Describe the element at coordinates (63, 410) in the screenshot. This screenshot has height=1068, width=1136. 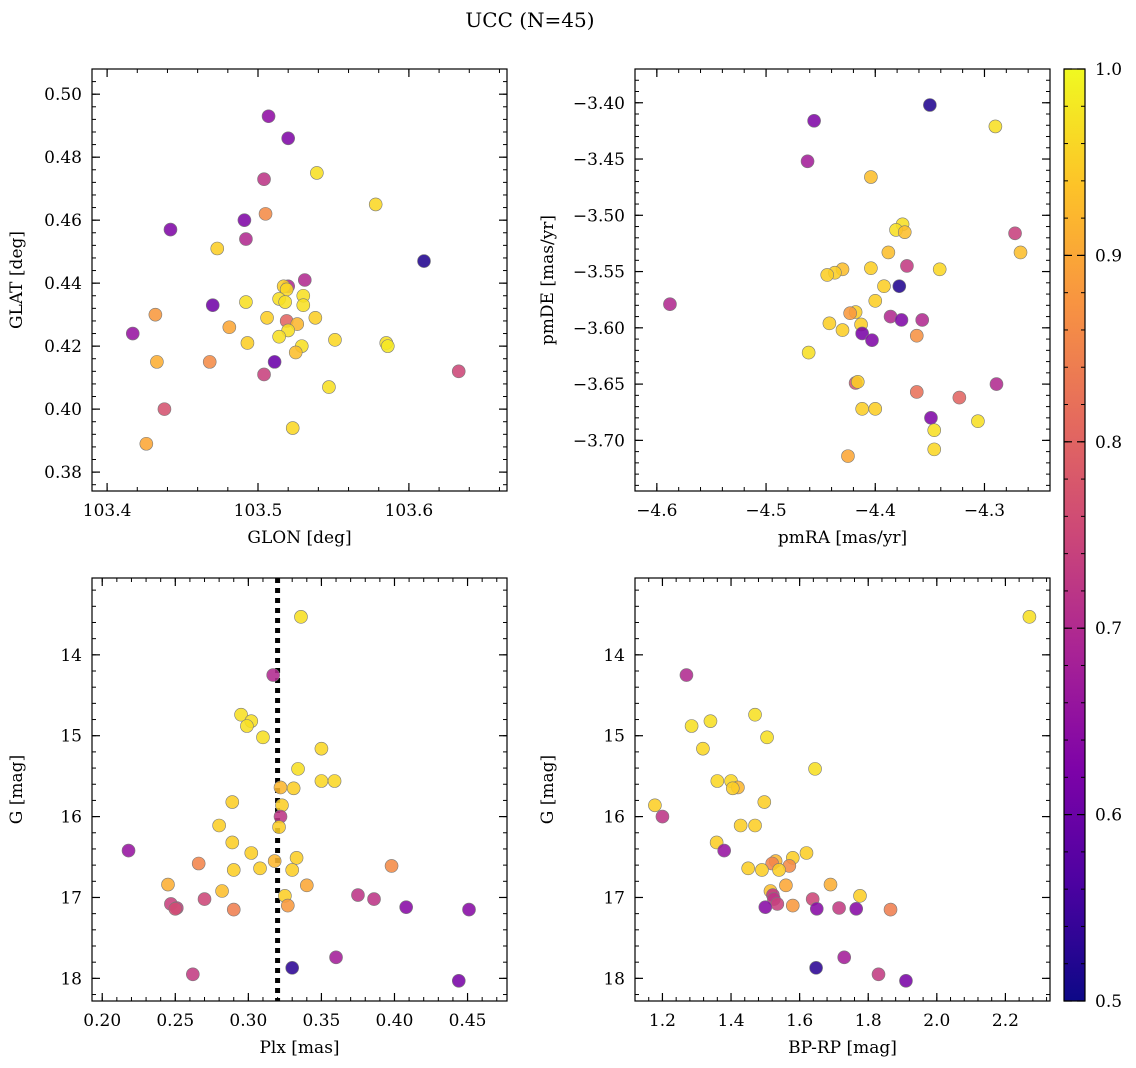
I see `y-tick-label: 0.40` at that location.